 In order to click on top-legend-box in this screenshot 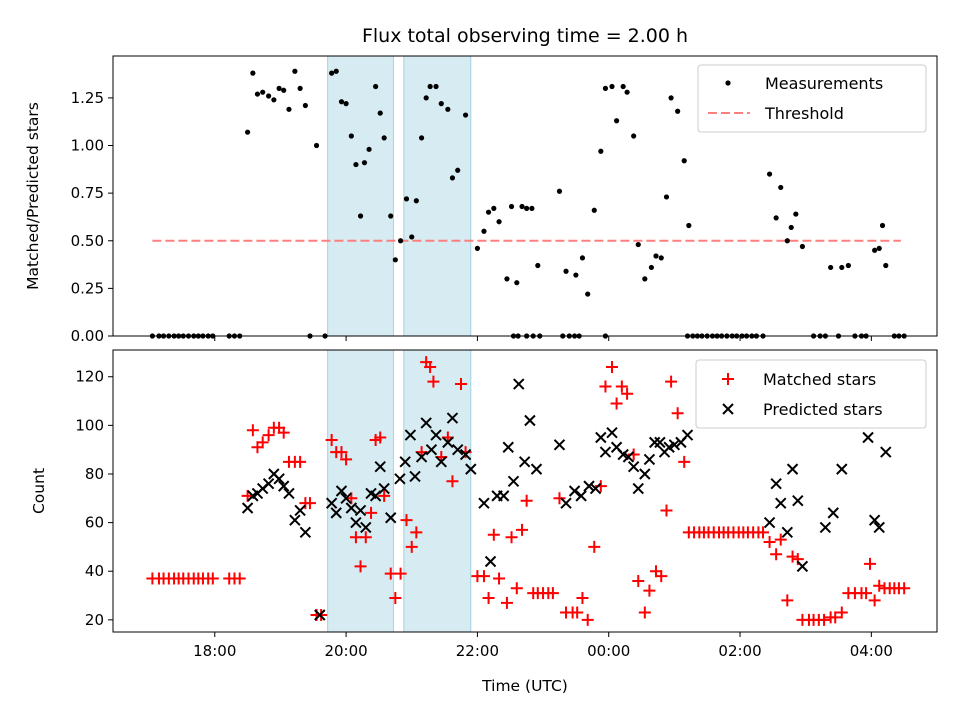, I will do `click(812, 98)`.